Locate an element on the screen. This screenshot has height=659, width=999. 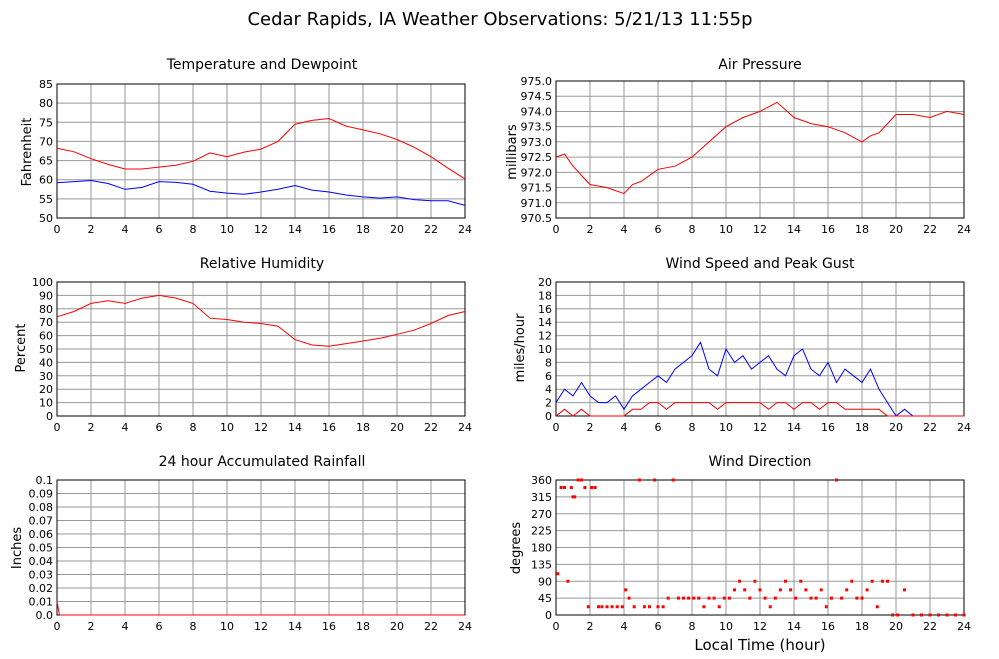
y-tick-label: 70 is located at coordinates (46, 322).